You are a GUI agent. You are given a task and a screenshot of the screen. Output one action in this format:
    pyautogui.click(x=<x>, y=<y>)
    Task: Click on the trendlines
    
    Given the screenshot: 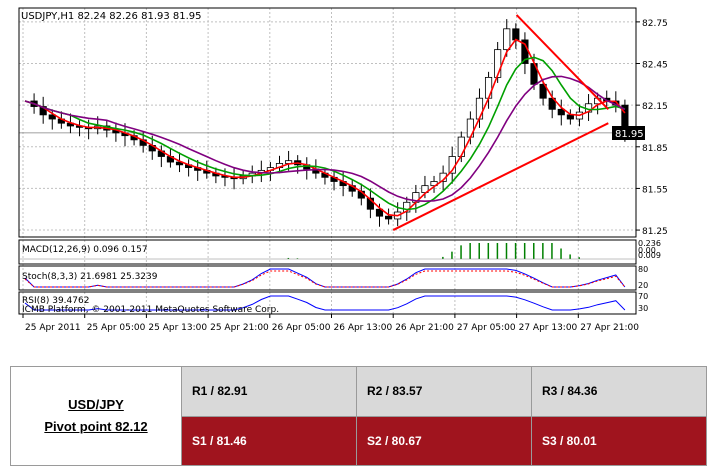 What is the action you would take?
    pyautogui.click(x=501, y=122)
    